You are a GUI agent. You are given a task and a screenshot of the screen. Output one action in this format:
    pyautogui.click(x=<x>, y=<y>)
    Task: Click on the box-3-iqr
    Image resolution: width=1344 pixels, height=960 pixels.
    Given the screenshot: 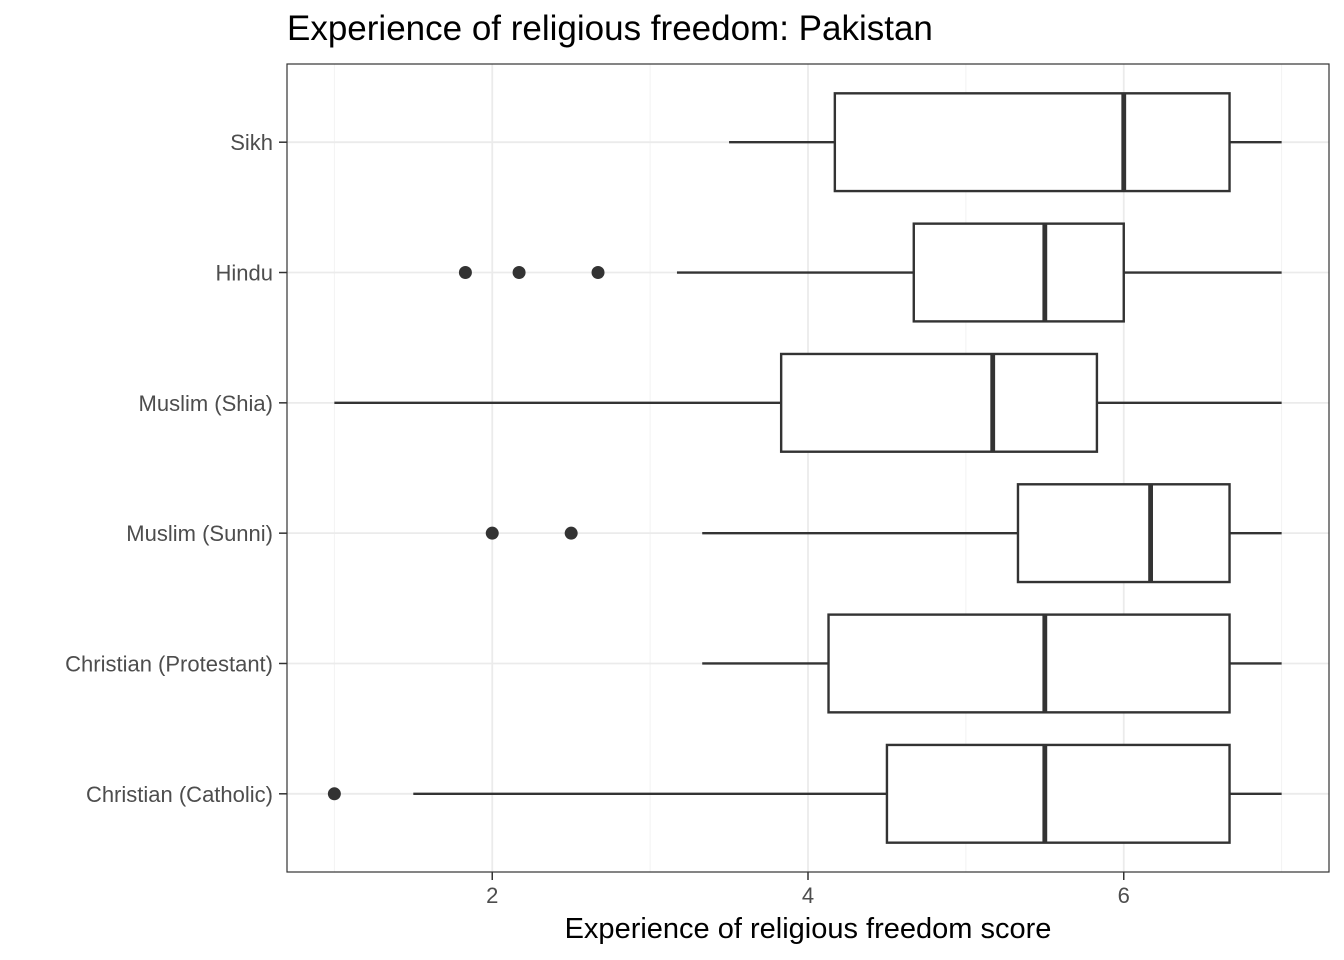 What is the action you would take?
    pyautogui.click(x=1123, y=533)
    